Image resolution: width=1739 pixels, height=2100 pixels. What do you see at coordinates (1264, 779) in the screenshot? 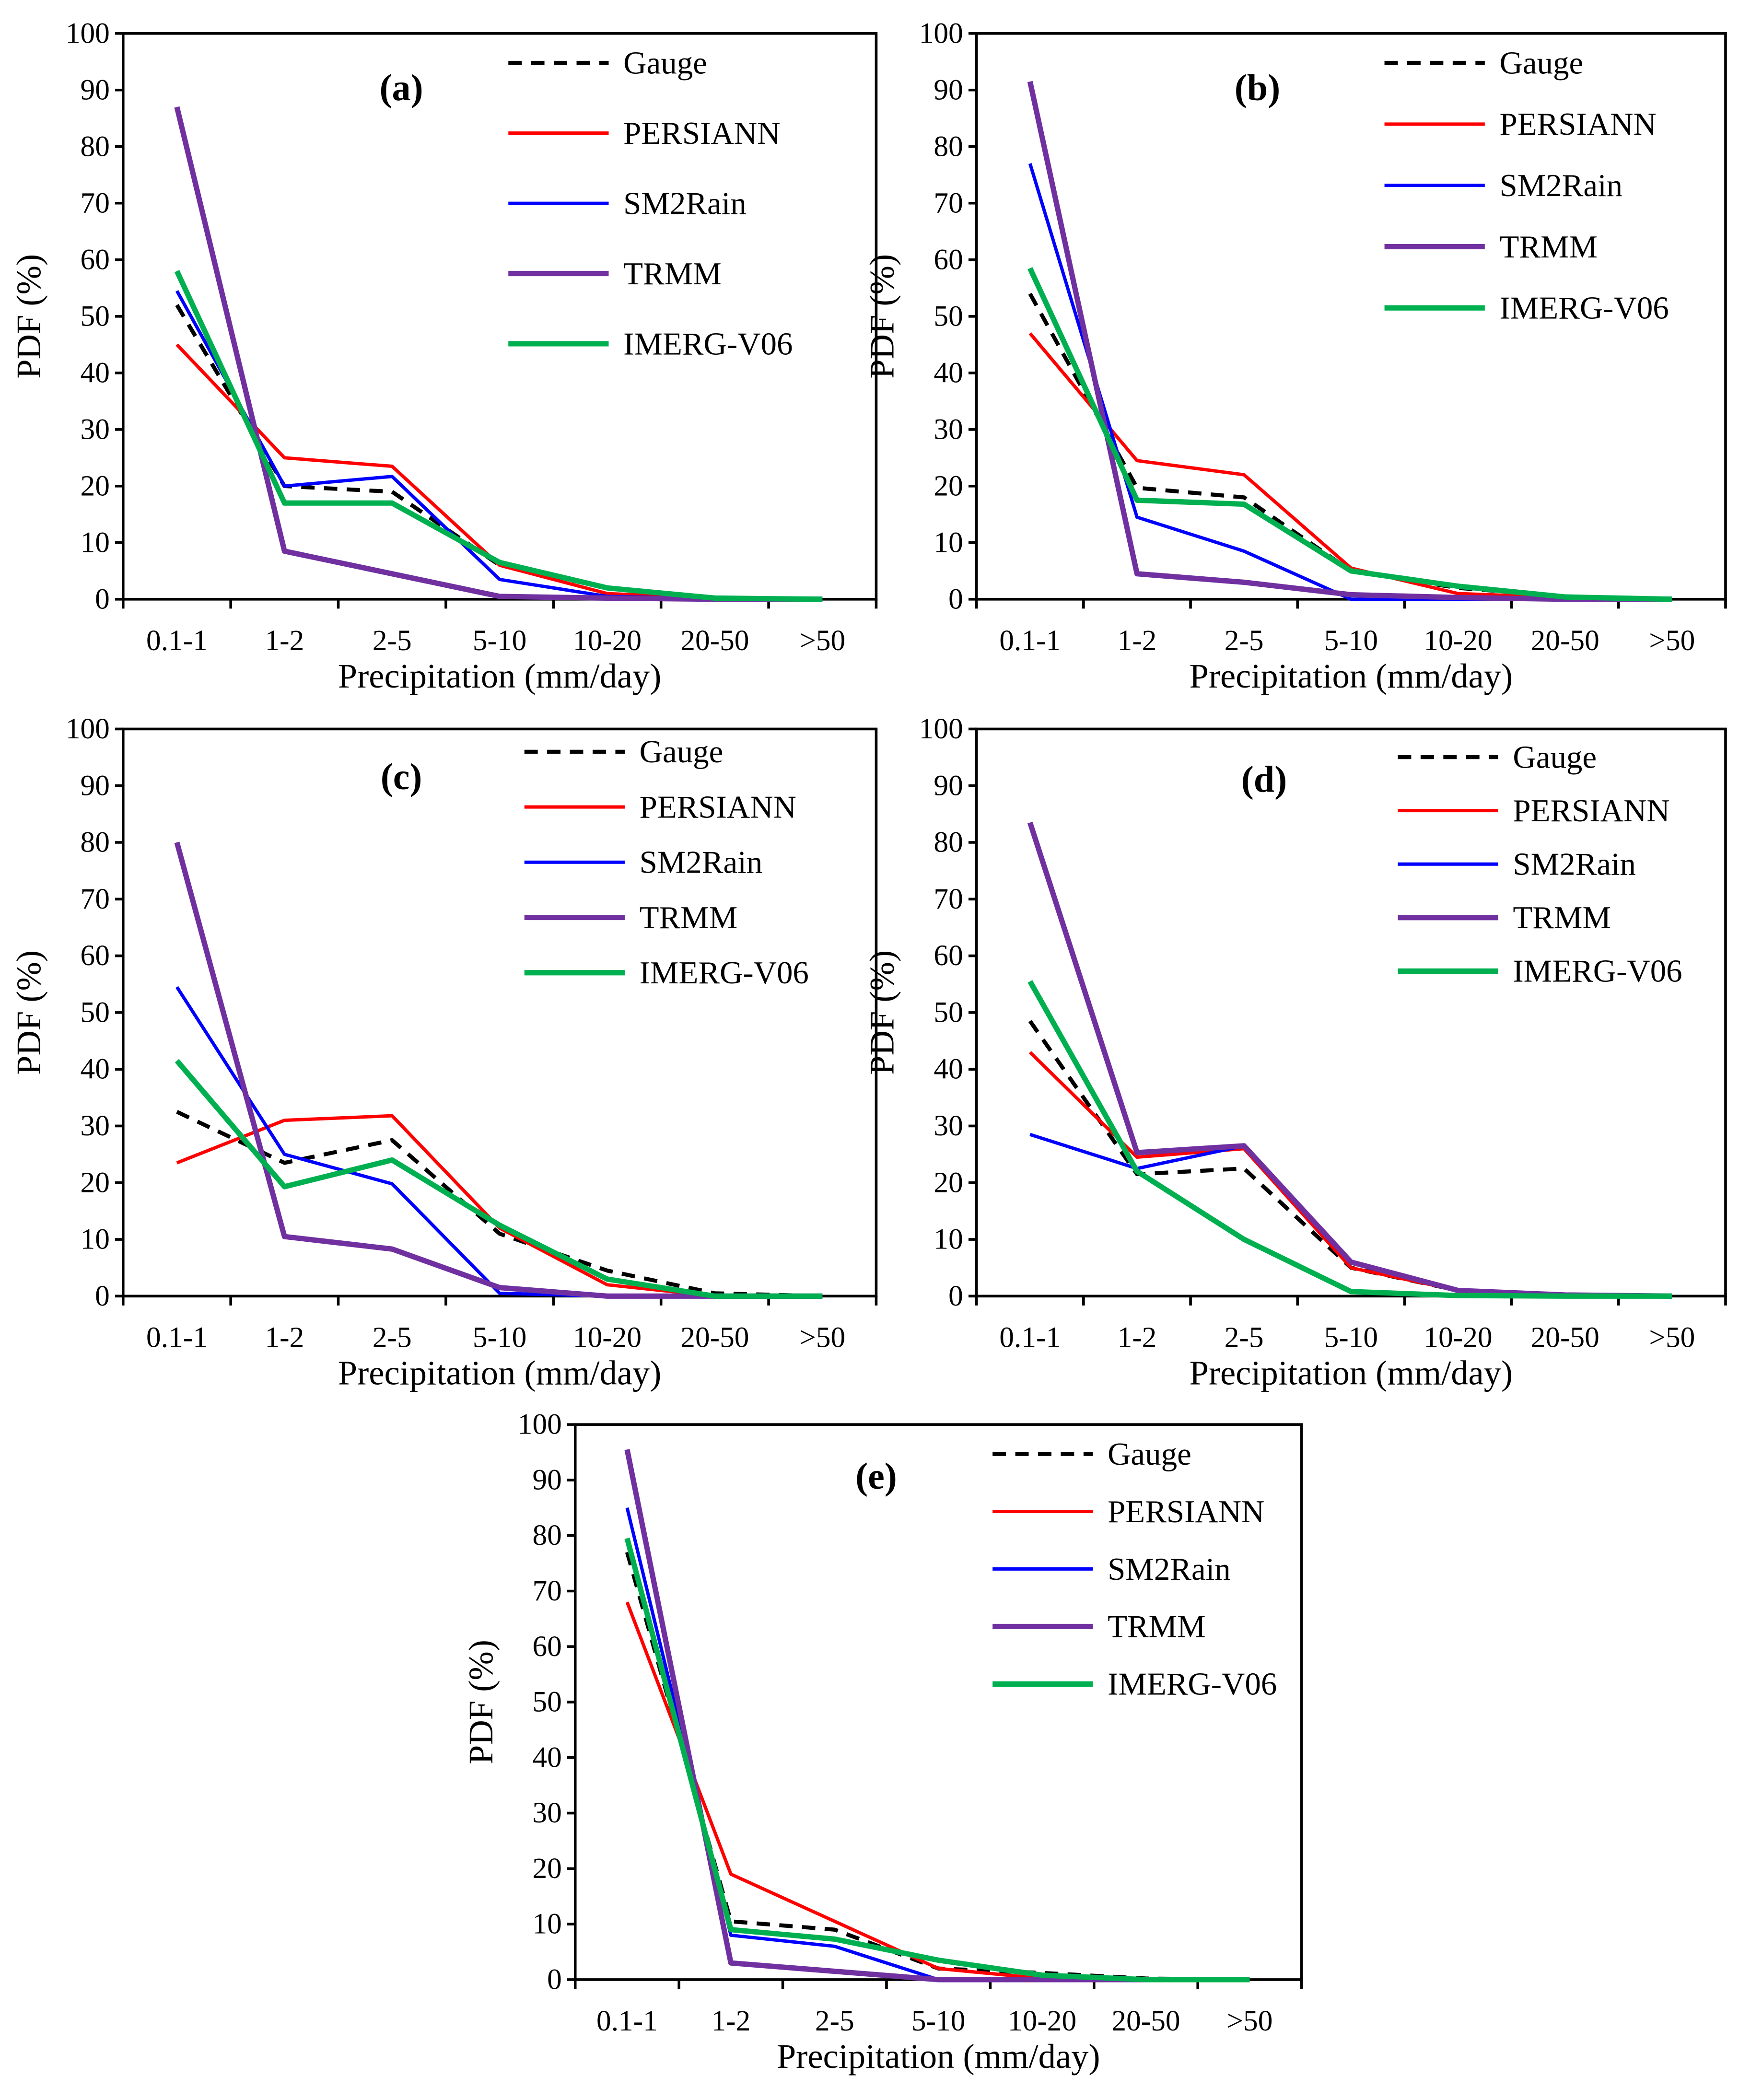
I see `panel-title: (d)` at bounding box center [1264, 779].